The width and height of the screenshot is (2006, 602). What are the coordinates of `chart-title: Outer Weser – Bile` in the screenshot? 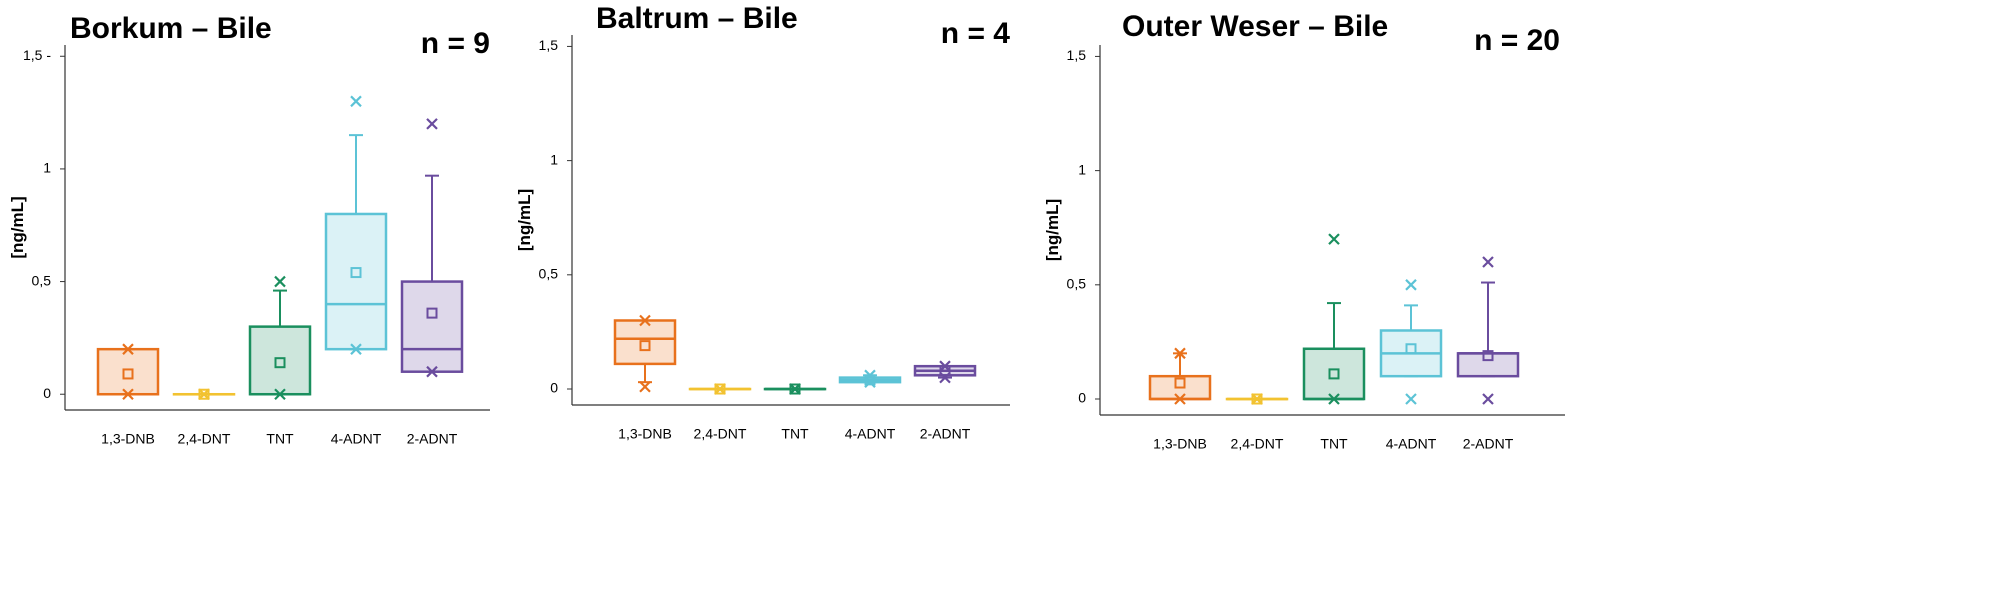 It's located at (1255, 26).